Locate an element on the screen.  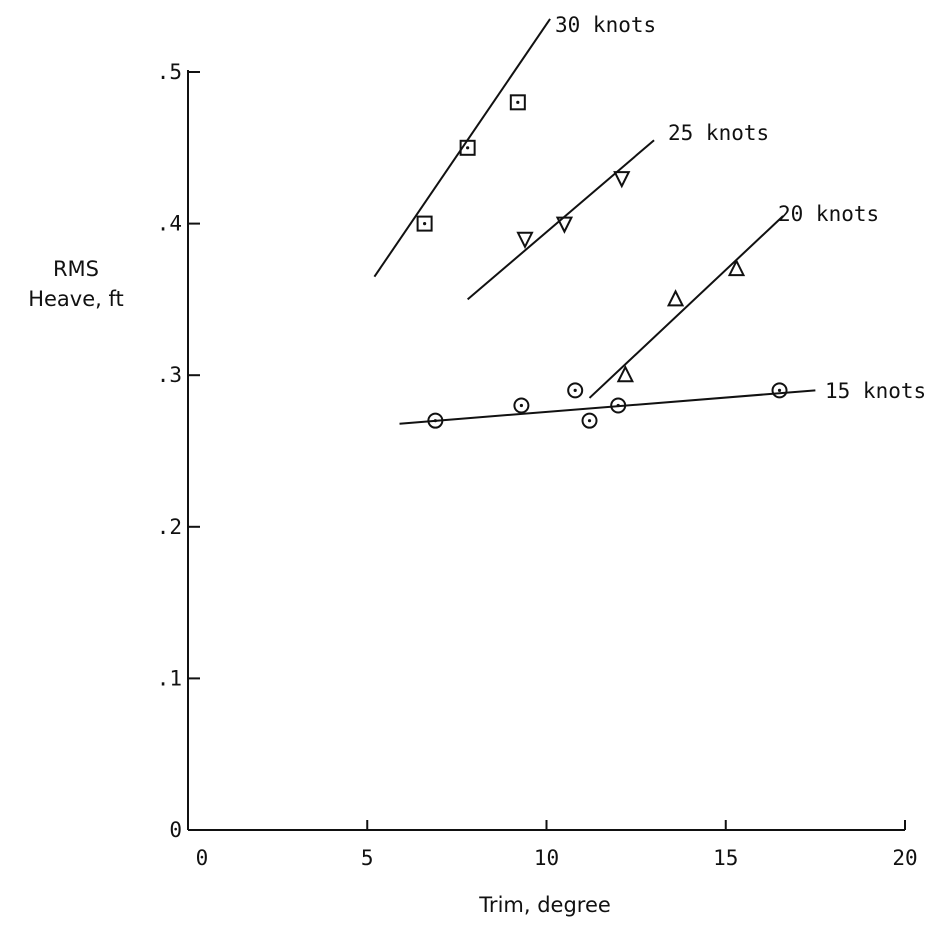
y-tick-label: 0 is located at coordinates (175, 830).